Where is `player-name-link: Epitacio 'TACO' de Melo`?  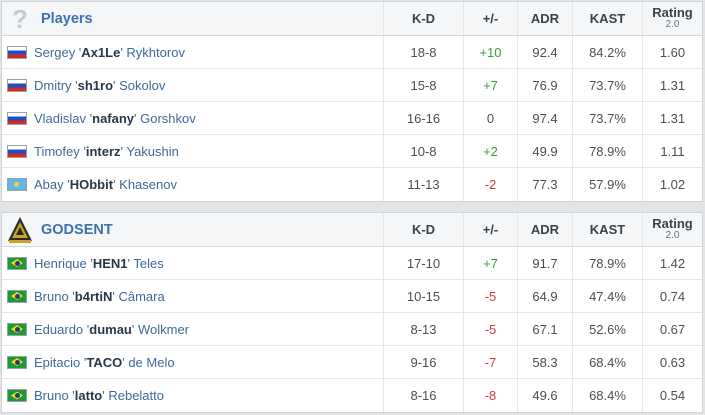
player-name-link: Epitacio 'TACO' de Melo is located at coordinates (104, 362).